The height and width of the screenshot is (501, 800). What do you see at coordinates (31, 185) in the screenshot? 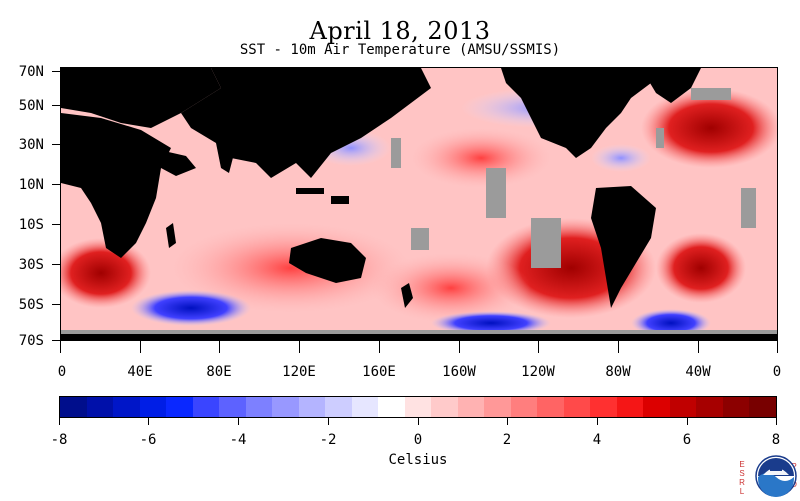
I see `lat-label-10n: 10N` at bounding box center [31, 185].